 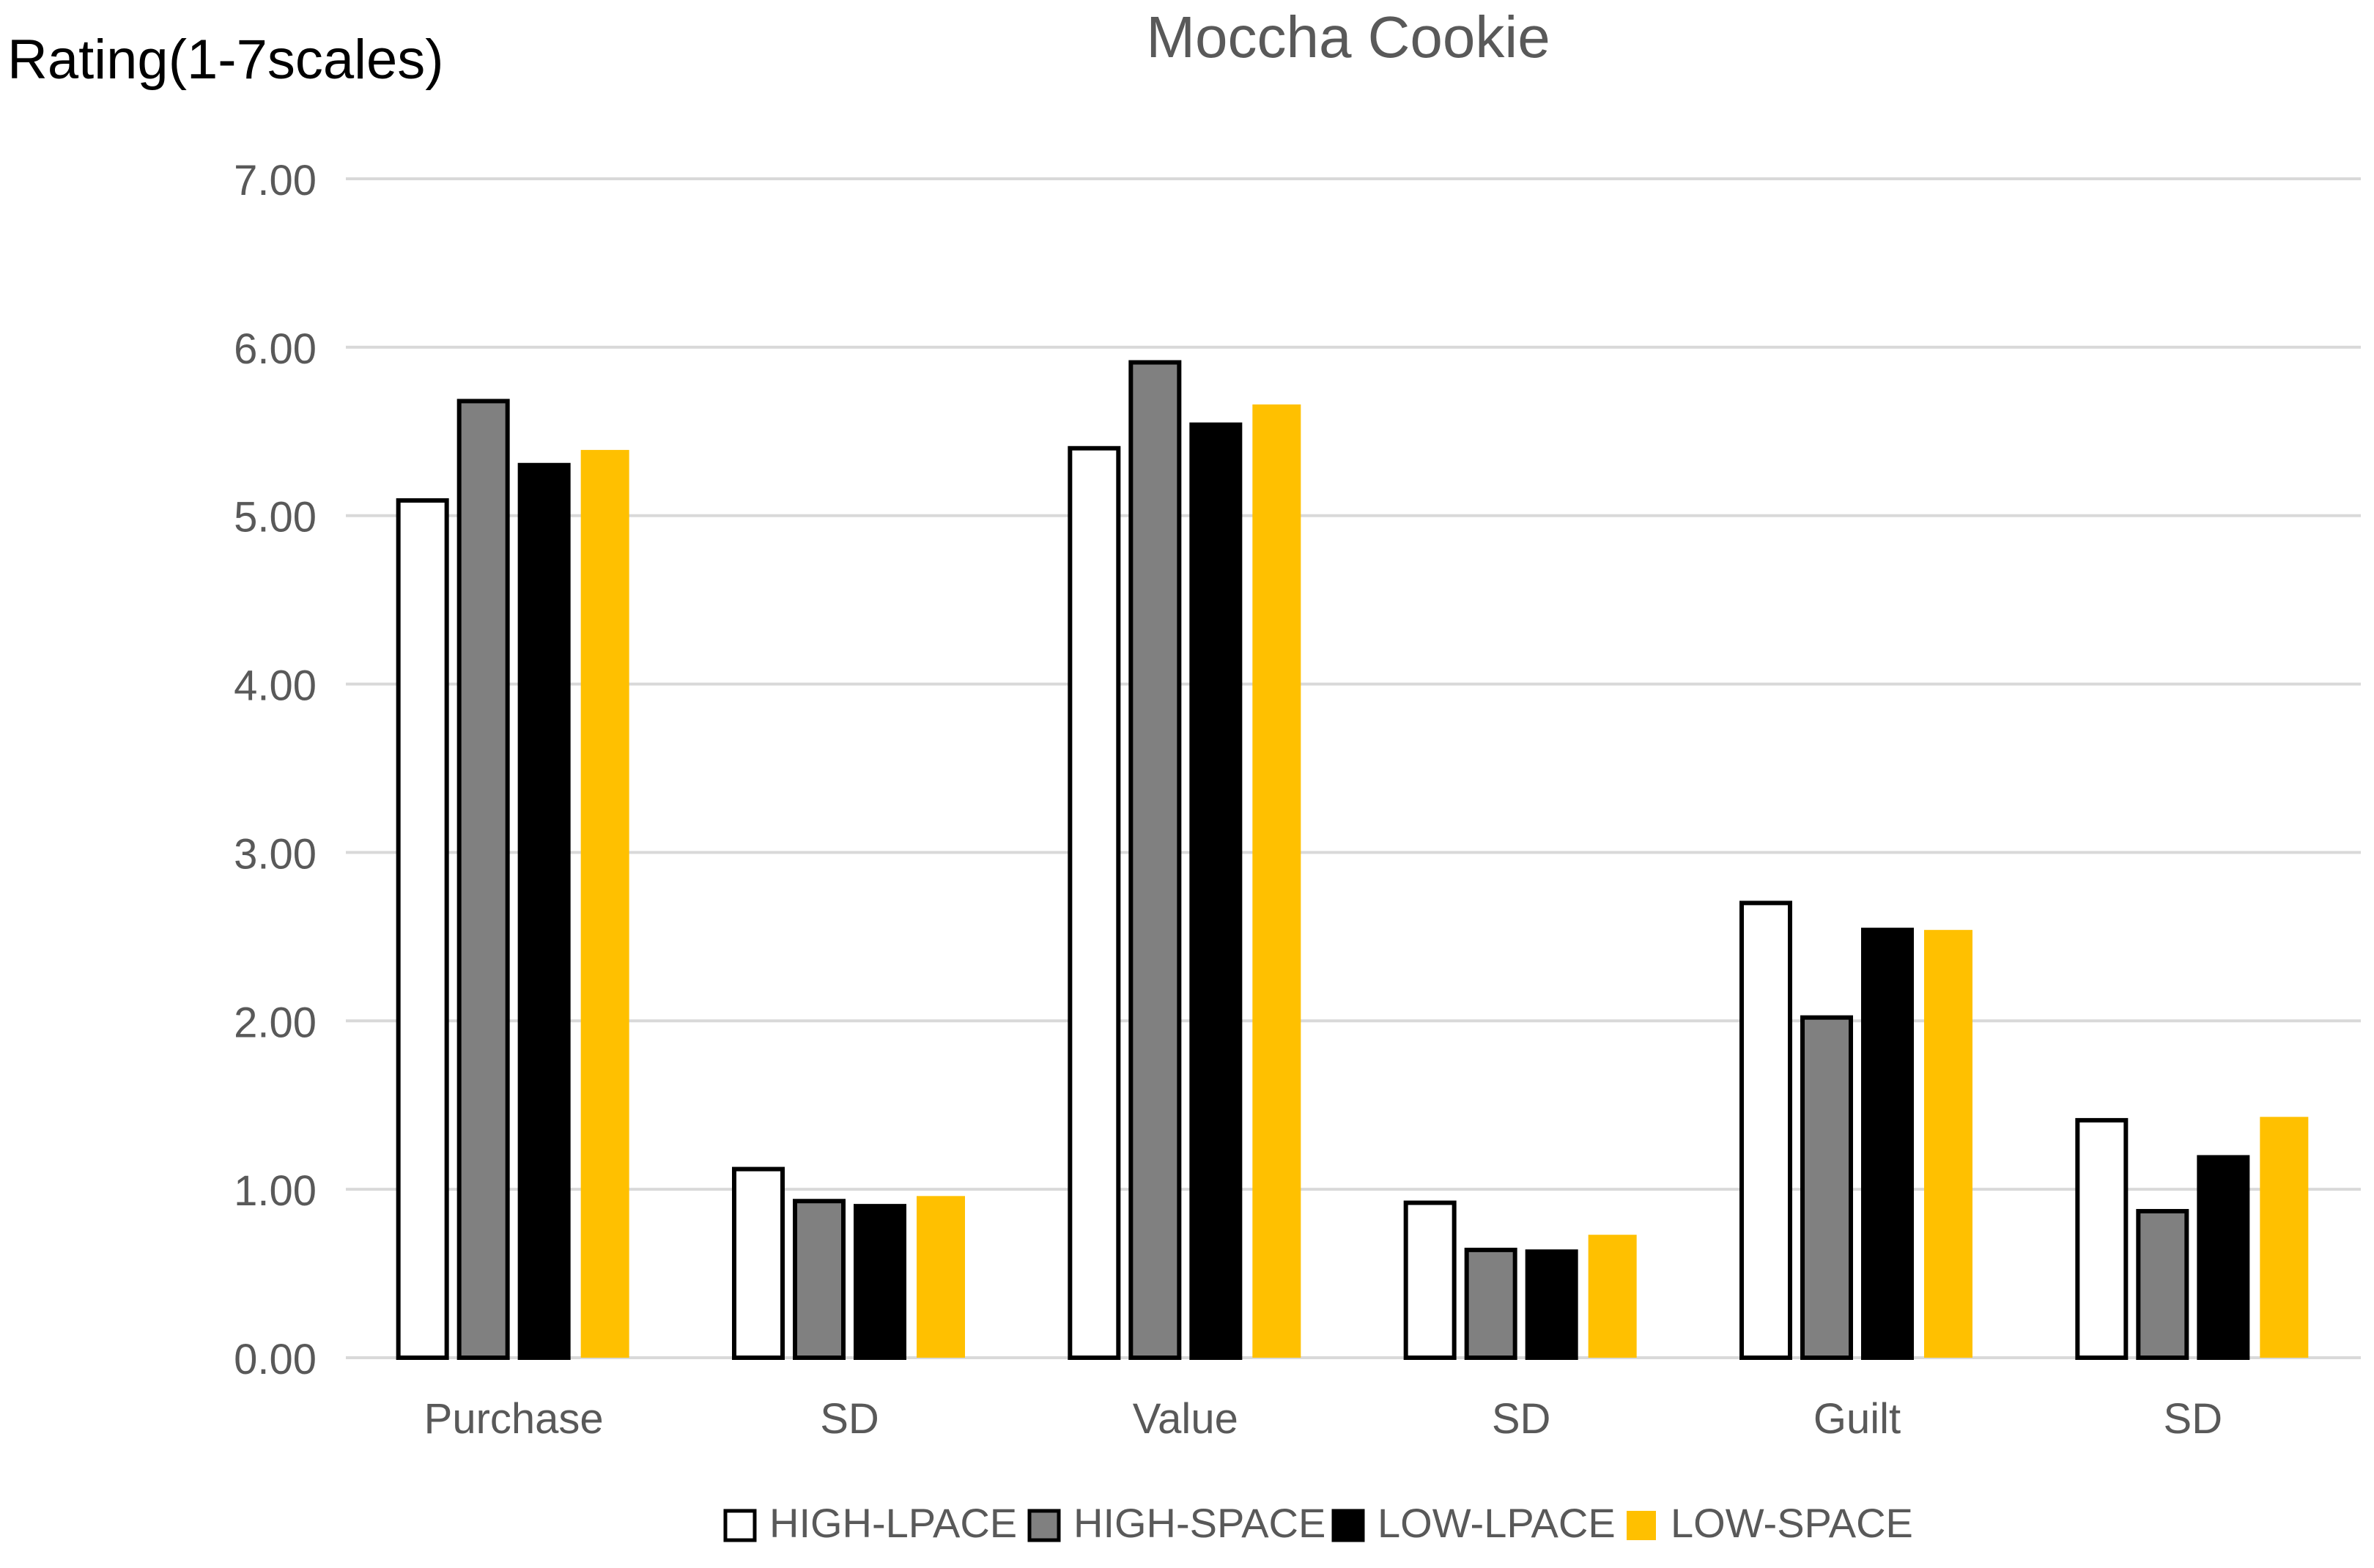 What do you see at coordinates (514, 1419) in the screenshot?
I see `x-tick-label: Purchase` at bounding box center [514, 1419].